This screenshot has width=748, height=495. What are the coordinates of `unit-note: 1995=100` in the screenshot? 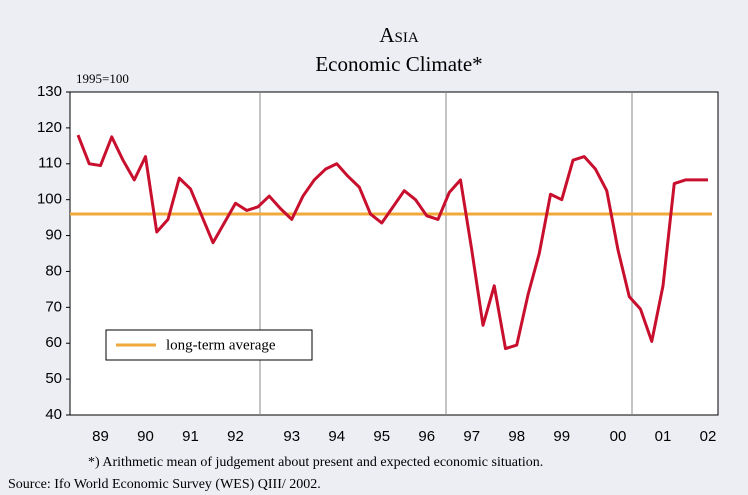 It's located at (102, 78).